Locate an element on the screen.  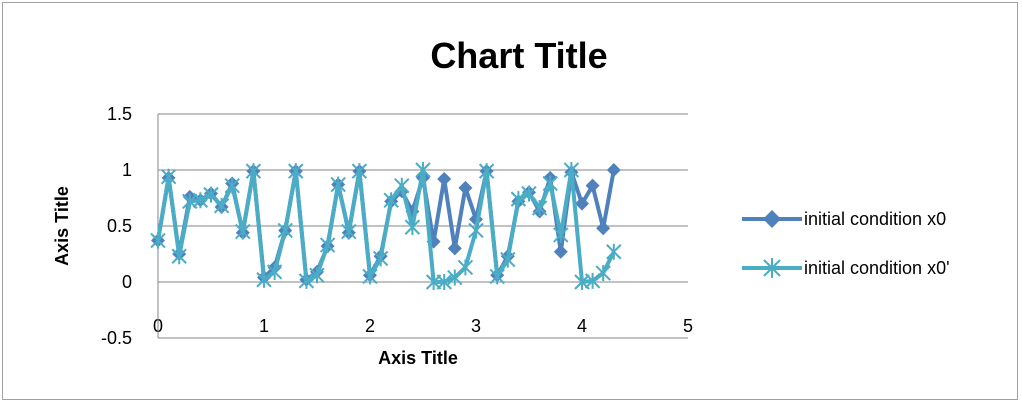
legend-item-x0-prime: initial condition x0' is located at coordinates (846, 268).